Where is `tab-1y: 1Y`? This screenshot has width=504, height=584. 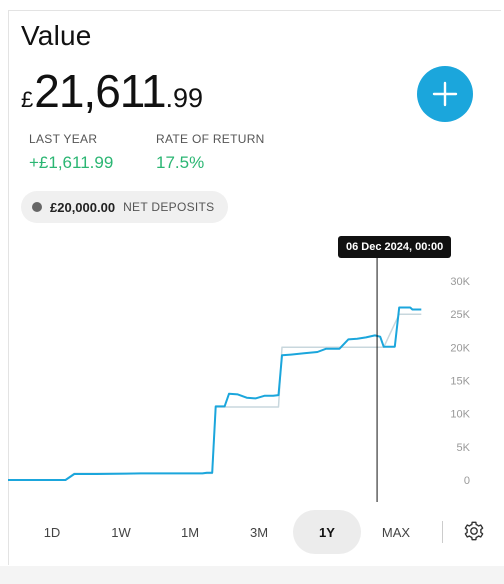 tab-1y: 1Y is located at coordinates (327, 532).